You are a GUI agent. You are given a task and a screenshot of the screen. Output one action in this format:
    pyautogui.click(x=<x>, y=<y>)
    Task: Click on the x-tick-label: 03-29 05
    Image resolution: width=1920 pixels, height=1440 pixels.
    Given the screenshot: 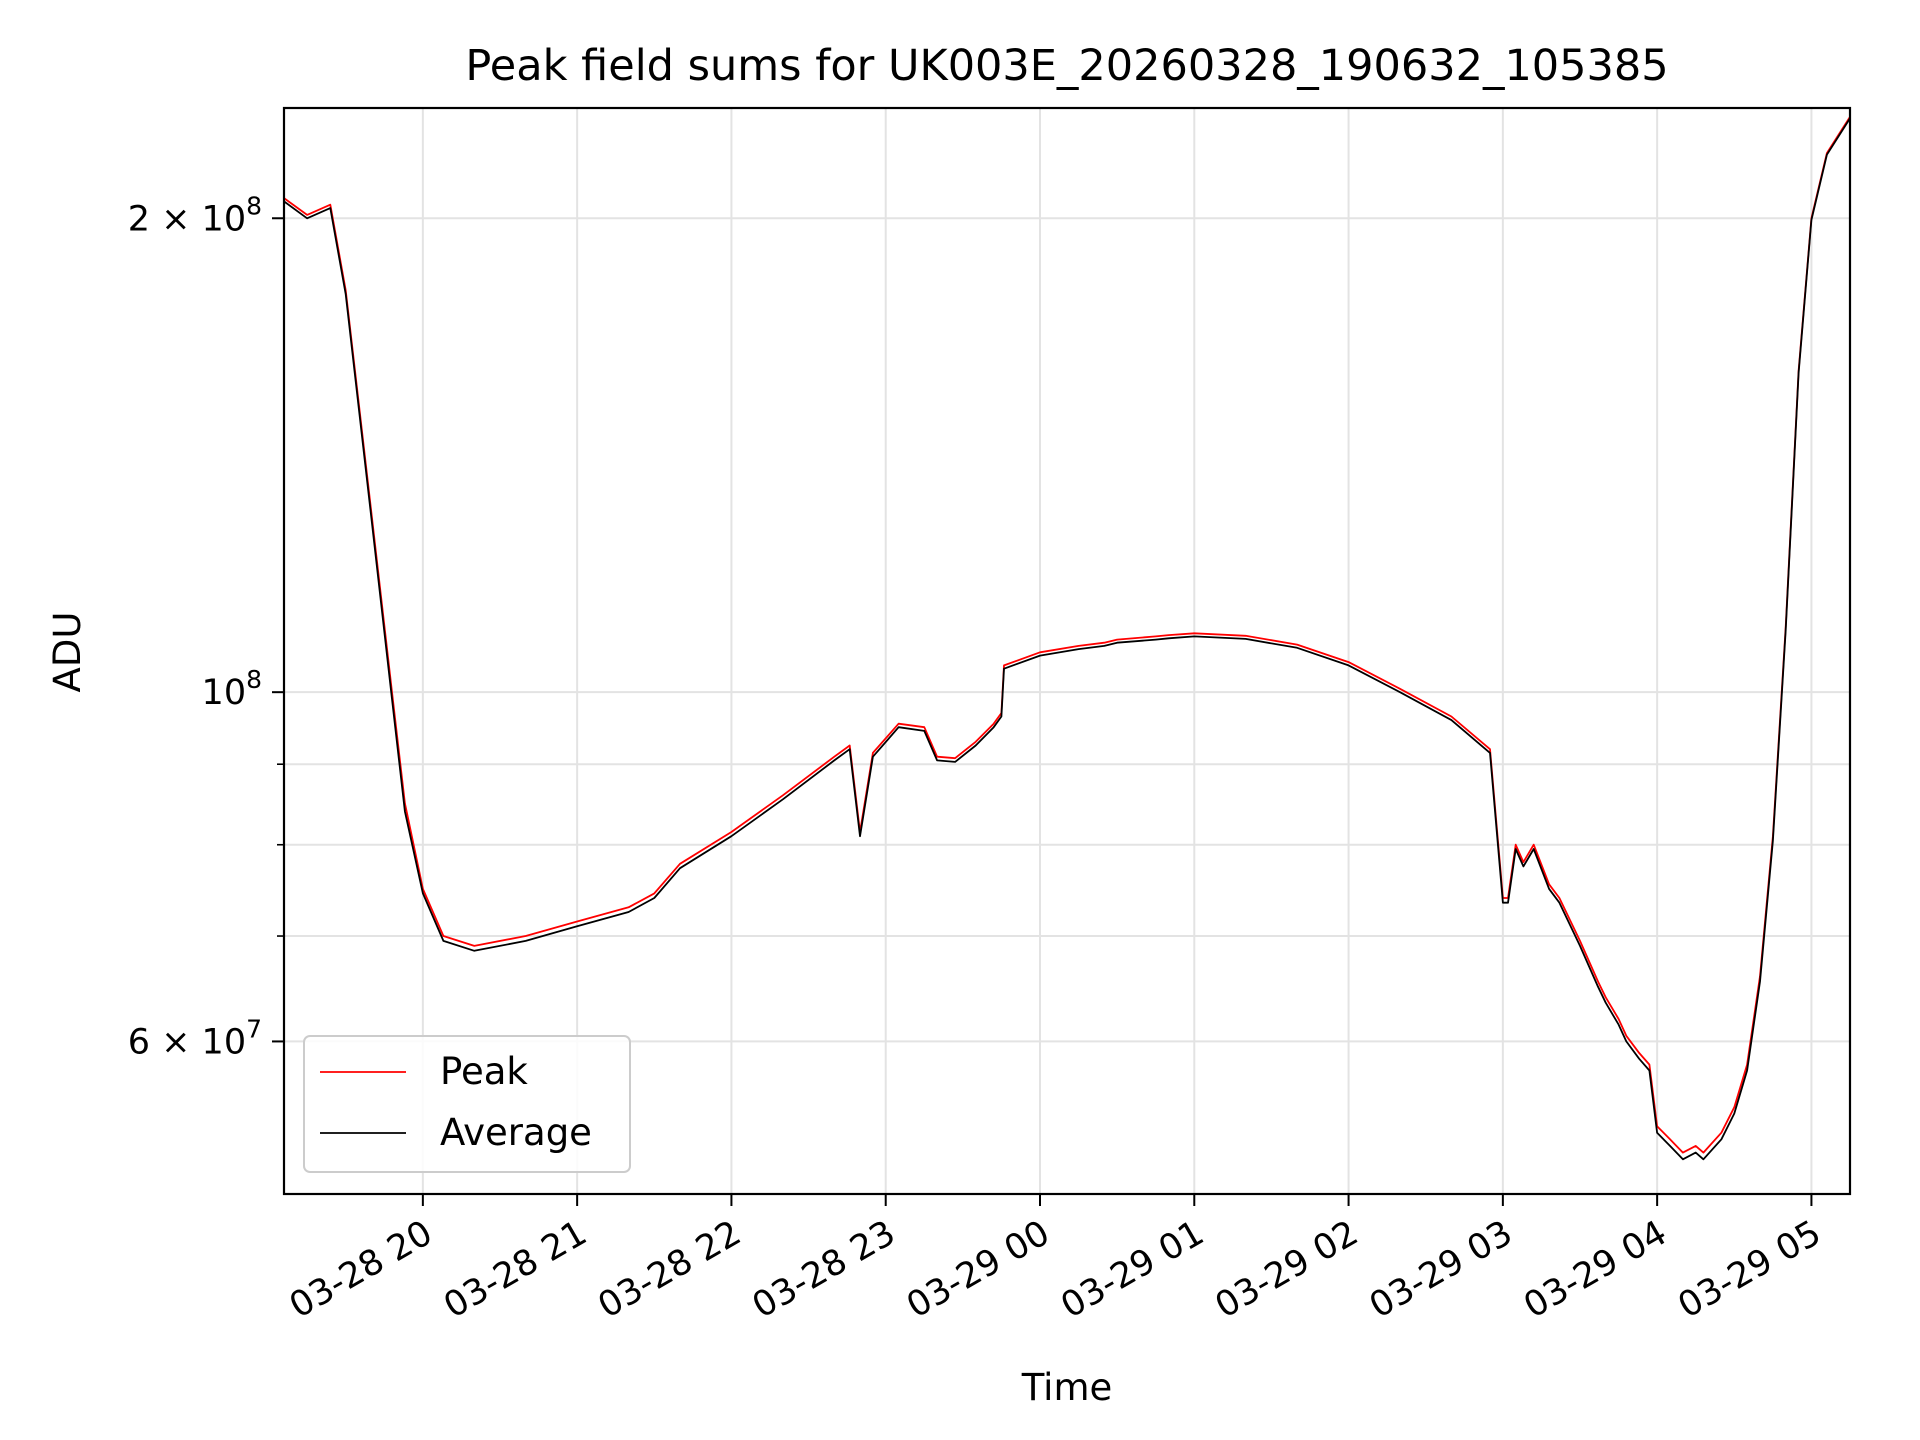 What is the action you would take?
    pyautogui.click(x=1750, y=1269)
    